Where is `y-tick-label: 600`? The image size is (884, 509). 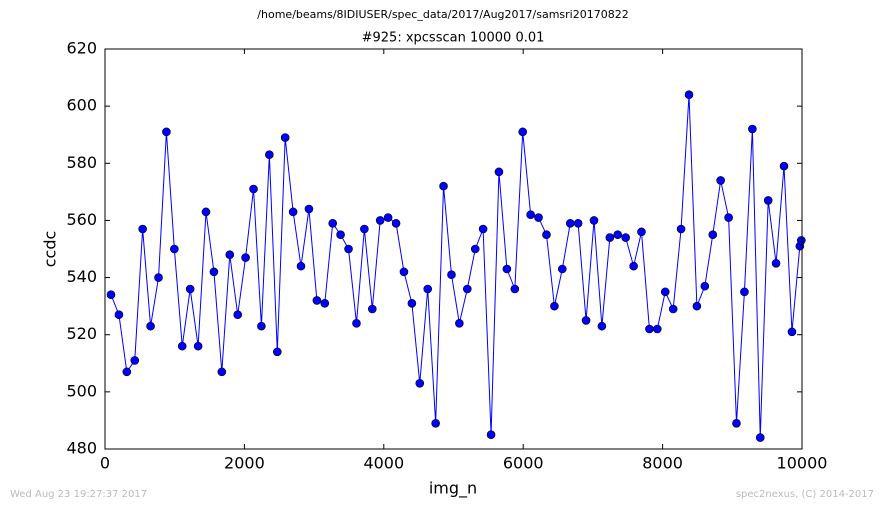 y-tick-label: 600 is located at coordinates (81, 105).